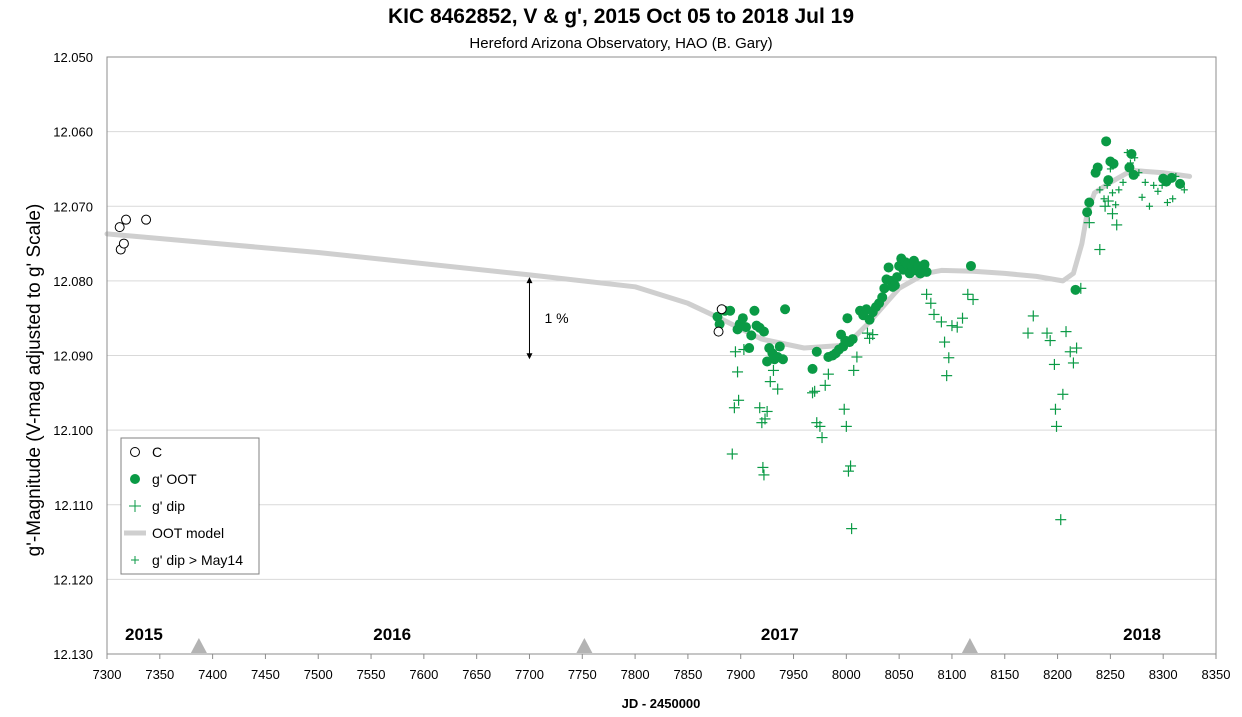 This screenshot has width=1242, height=717. Describe the element at coordinates (740, 674) in the screenshot. I see `x-tick-label: 7900` at that location.